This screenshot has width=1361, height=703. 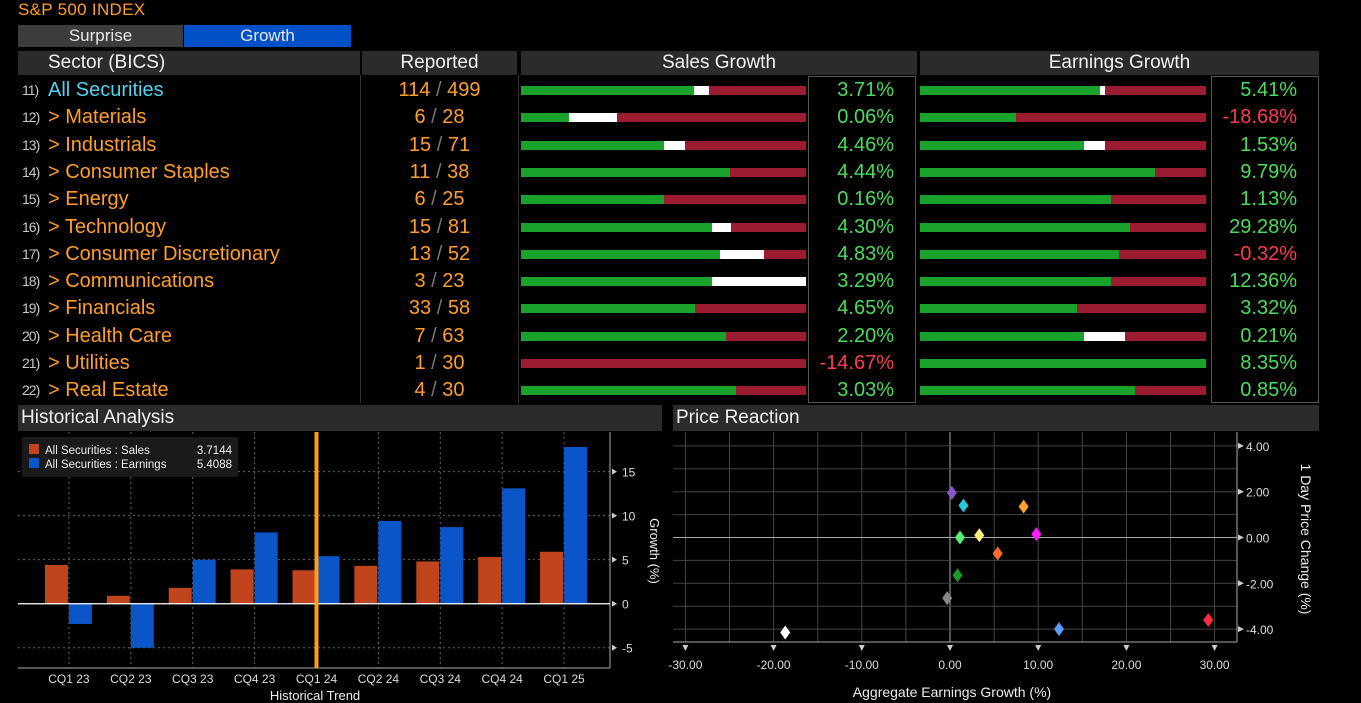 What do you see at coordinates (102, 308) in the screenshot?
I see `sector-name: > Financials` at bounding box center [102, 308].